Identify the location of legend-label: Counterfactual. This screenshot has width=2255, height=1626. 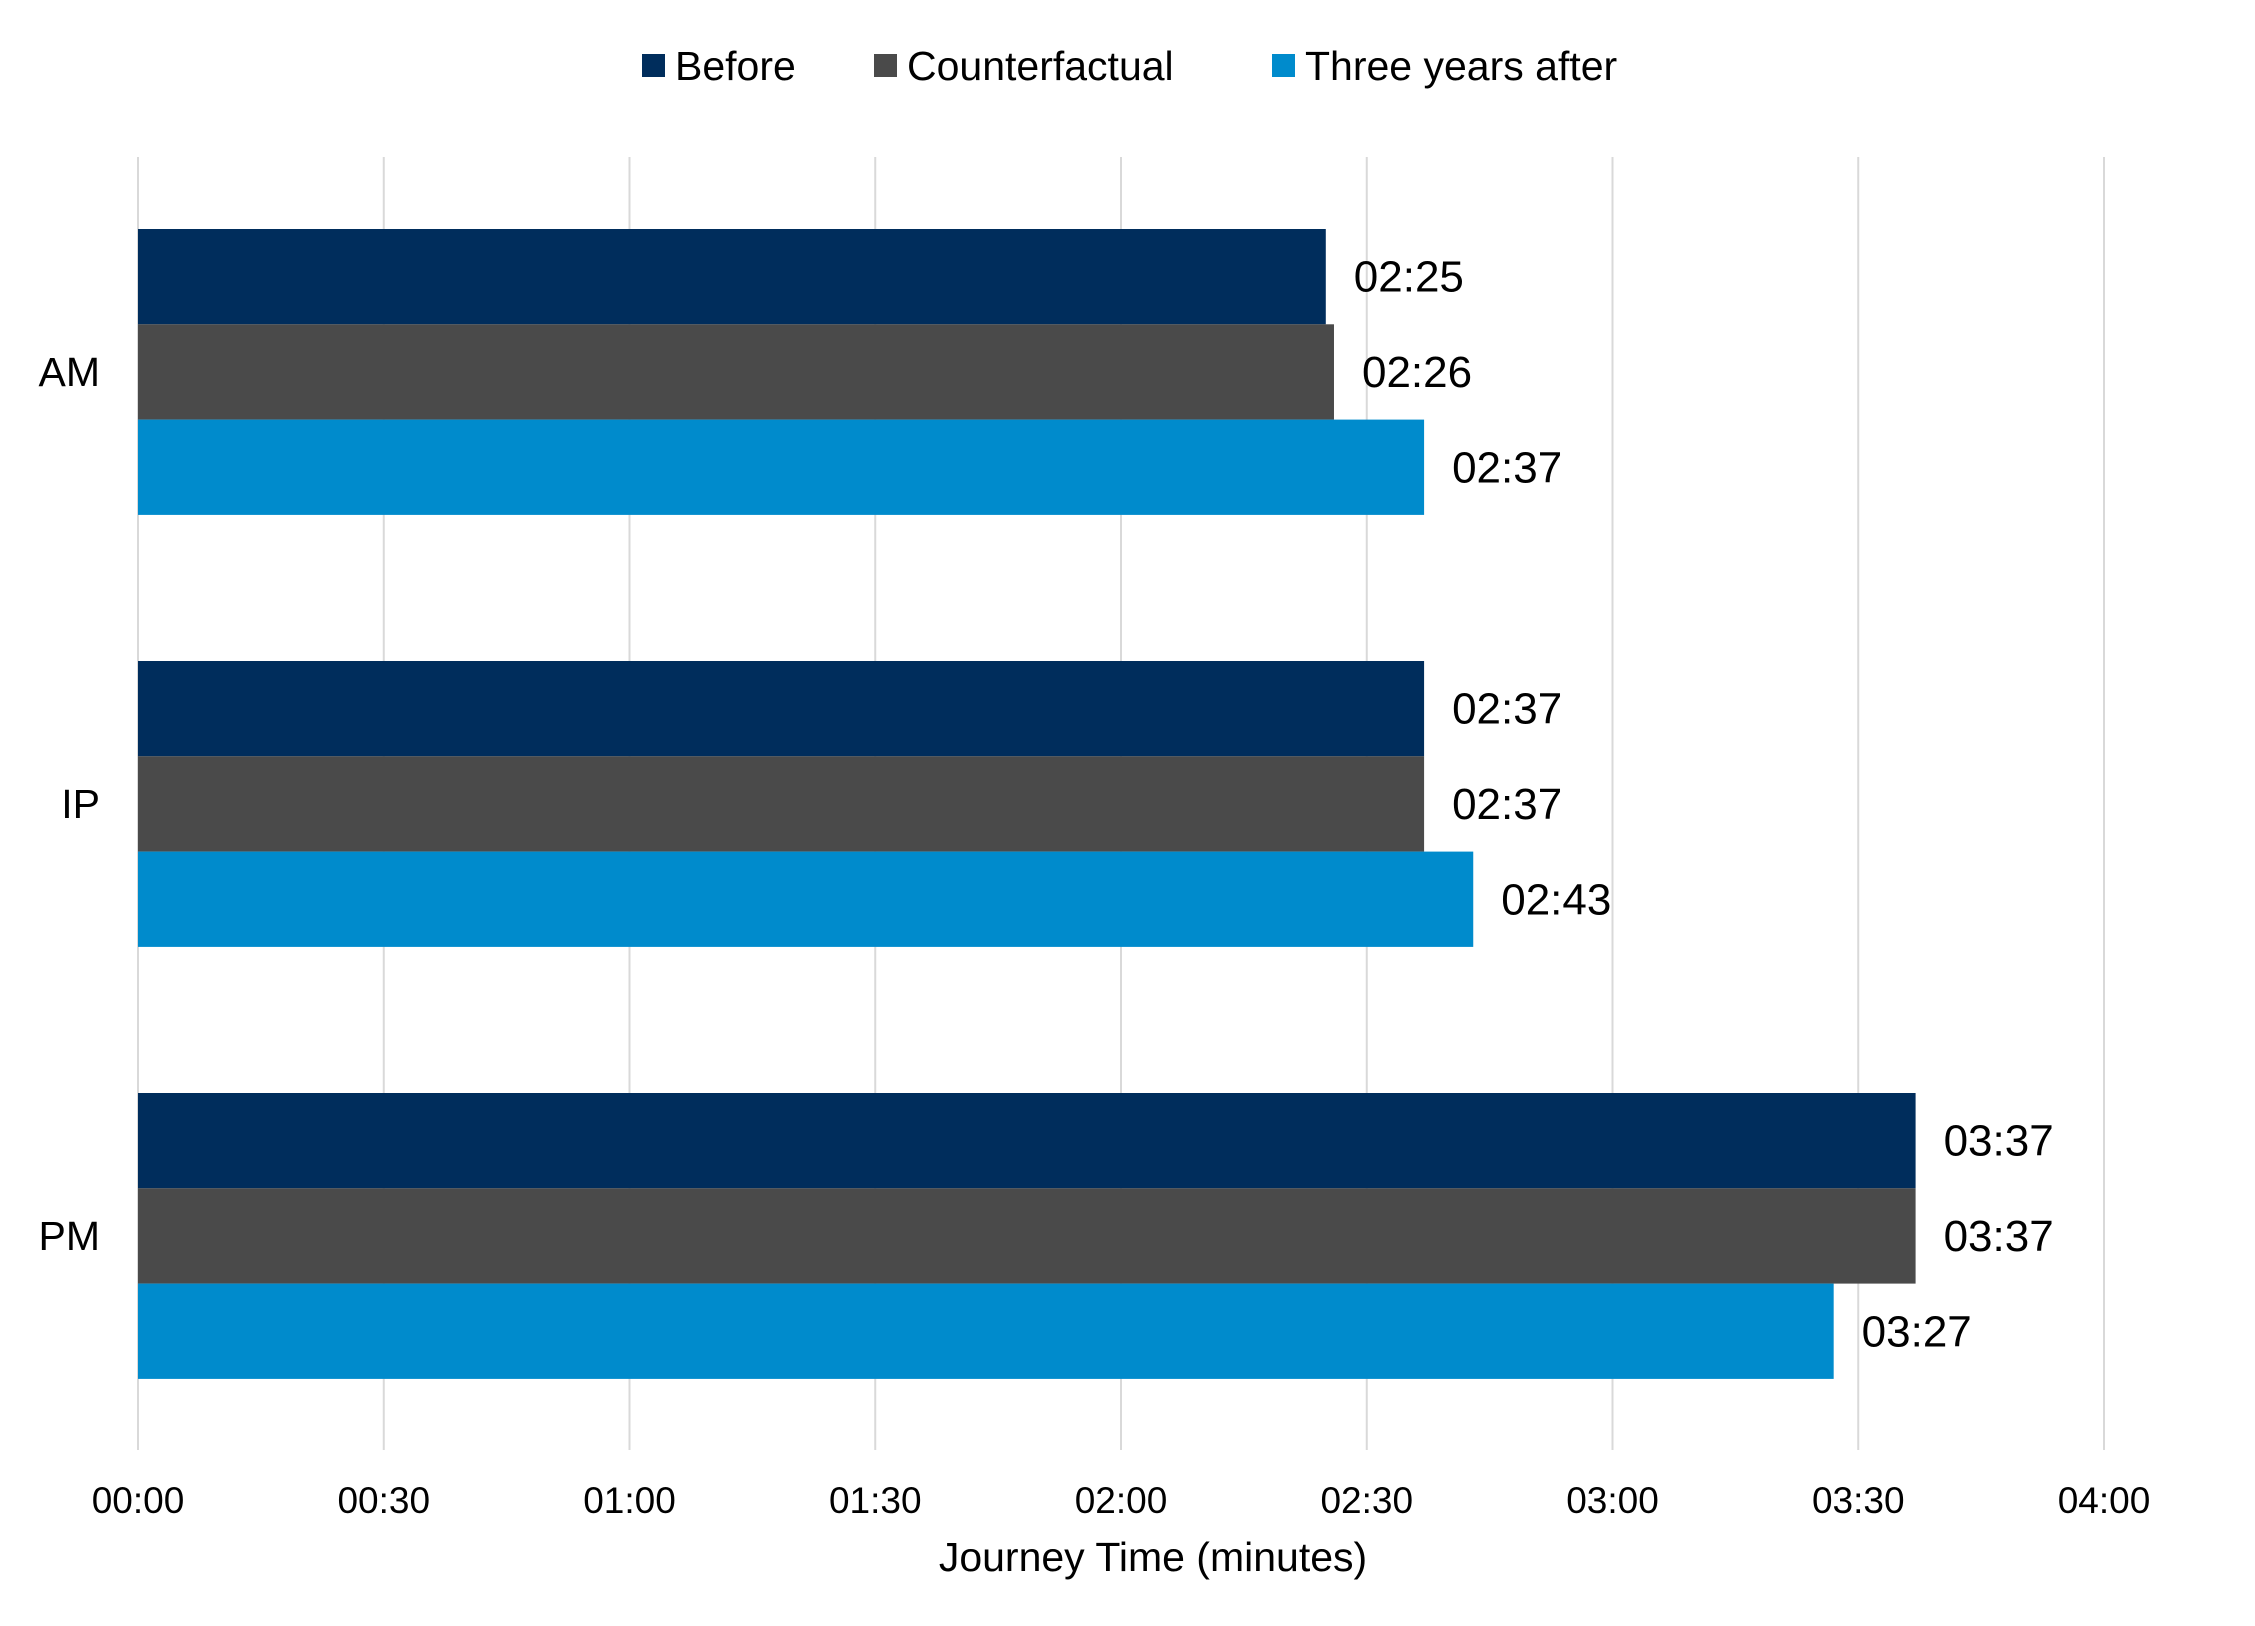
(1040, 66).